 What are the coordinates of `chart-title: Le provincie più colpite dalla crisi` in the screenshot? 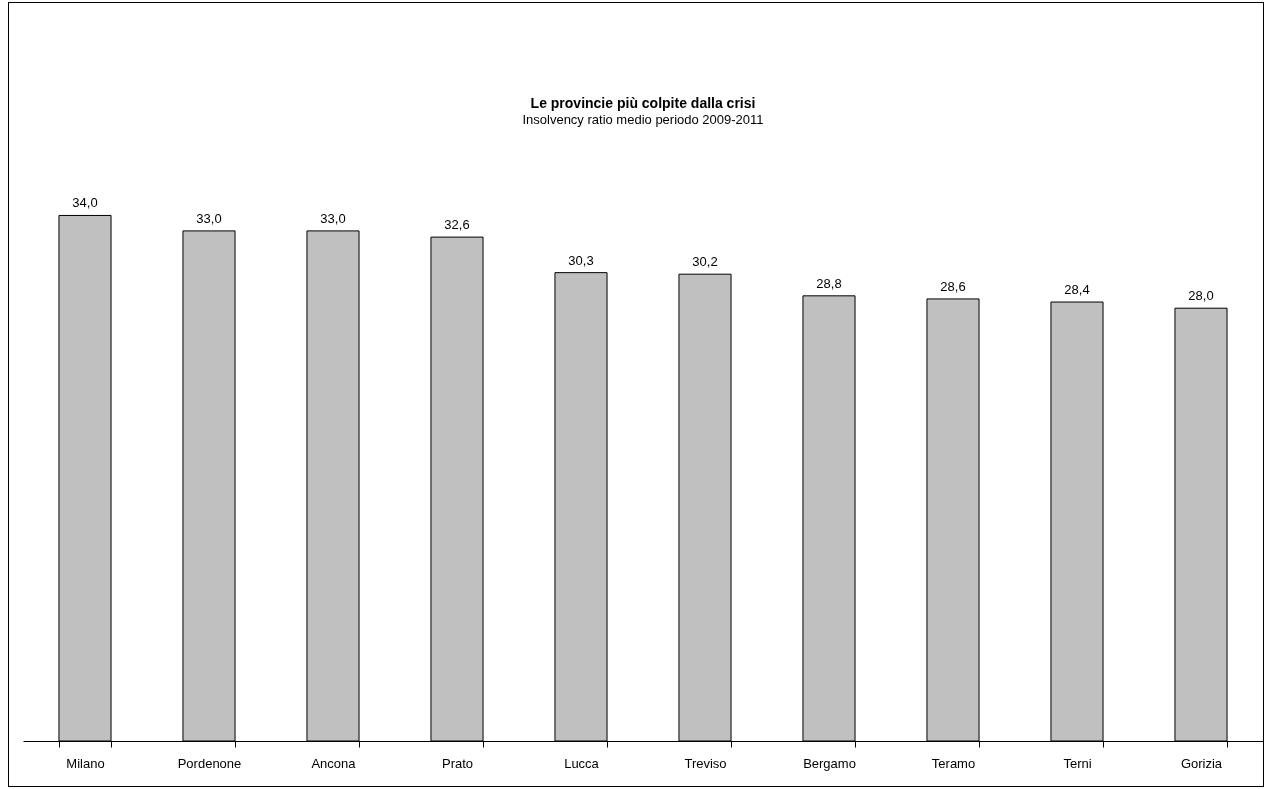 It's located at (643, 103).